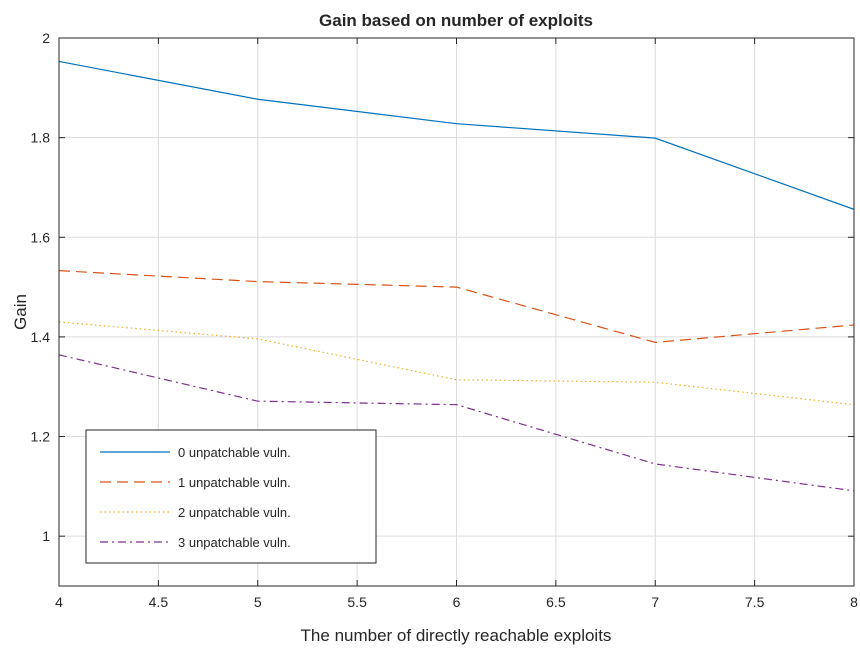 The height and width of the screenshot is (651, 860). I want to click on x-tick-label: 6, so click(457, 602).